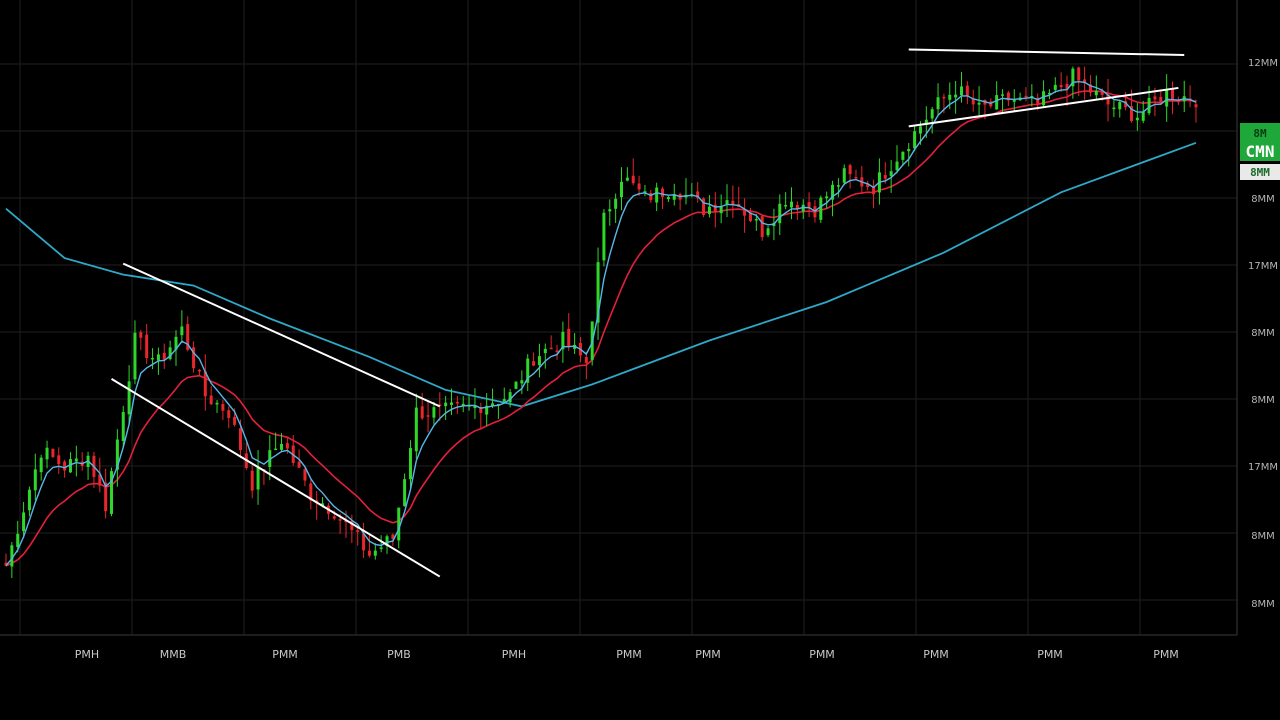 This screenshot has height=720, width=1280. Describe the element at coordinates (1260, 151) in the screenshot. I see `price-badge: 8M CMN 8MM` at that location.